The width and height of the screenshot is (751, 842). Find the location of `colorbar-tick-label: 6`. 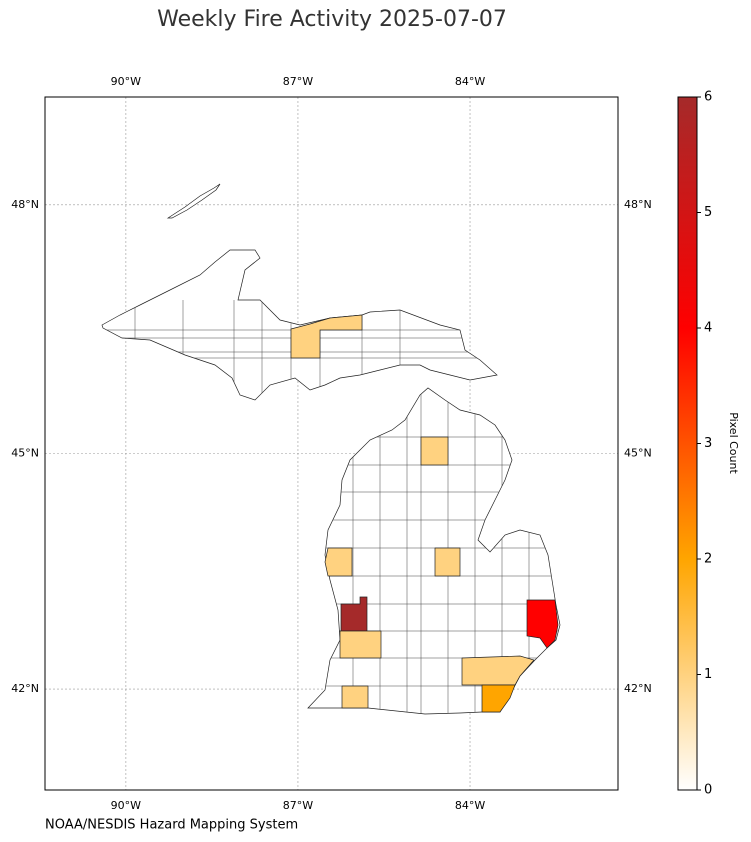

colorbar-tick-label: 6 is located at coordinates (708, 97).